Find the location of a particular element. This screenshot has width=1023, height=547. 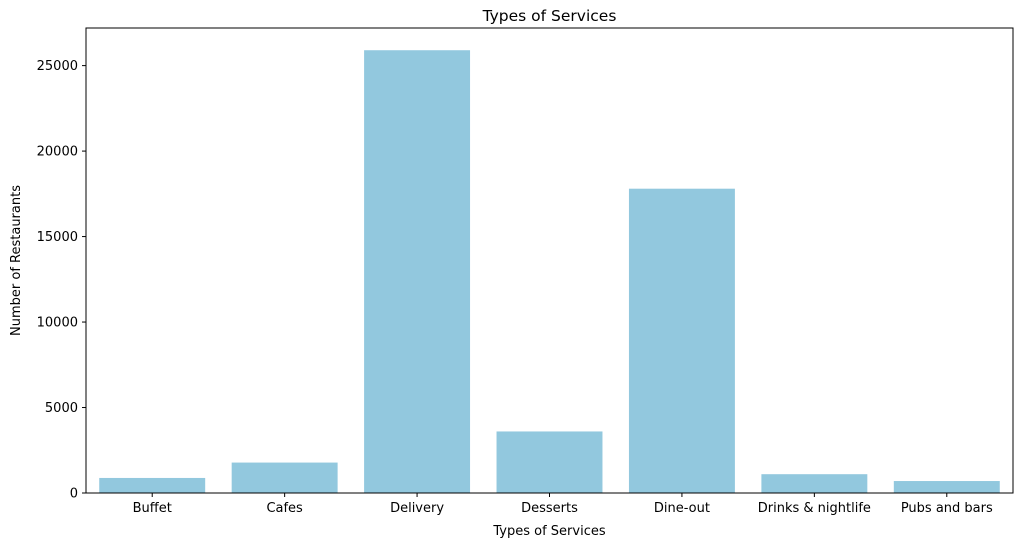

bar-buffet is located at coordinates (152, 485).